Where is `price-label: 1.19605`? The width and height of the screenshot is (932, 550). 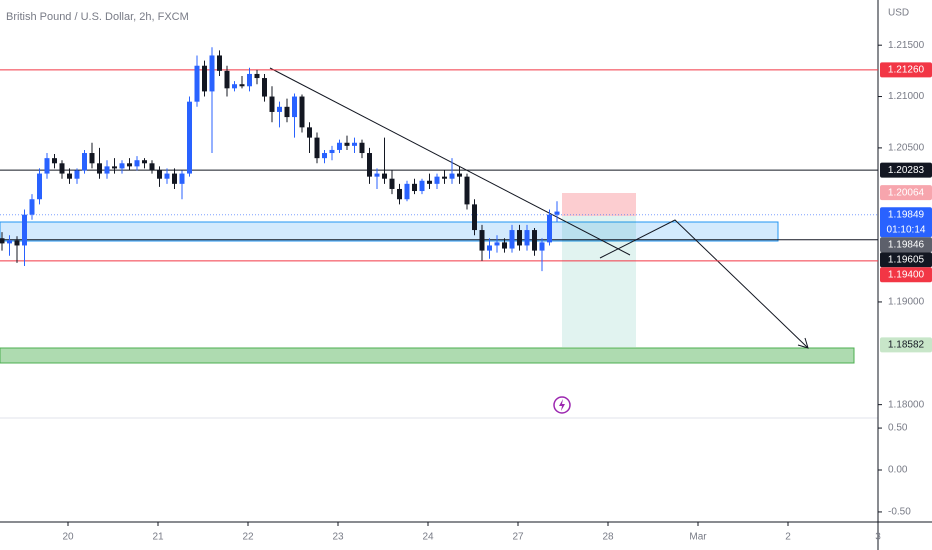 price-label: 1.19605 is located at coordinates (906, 259).